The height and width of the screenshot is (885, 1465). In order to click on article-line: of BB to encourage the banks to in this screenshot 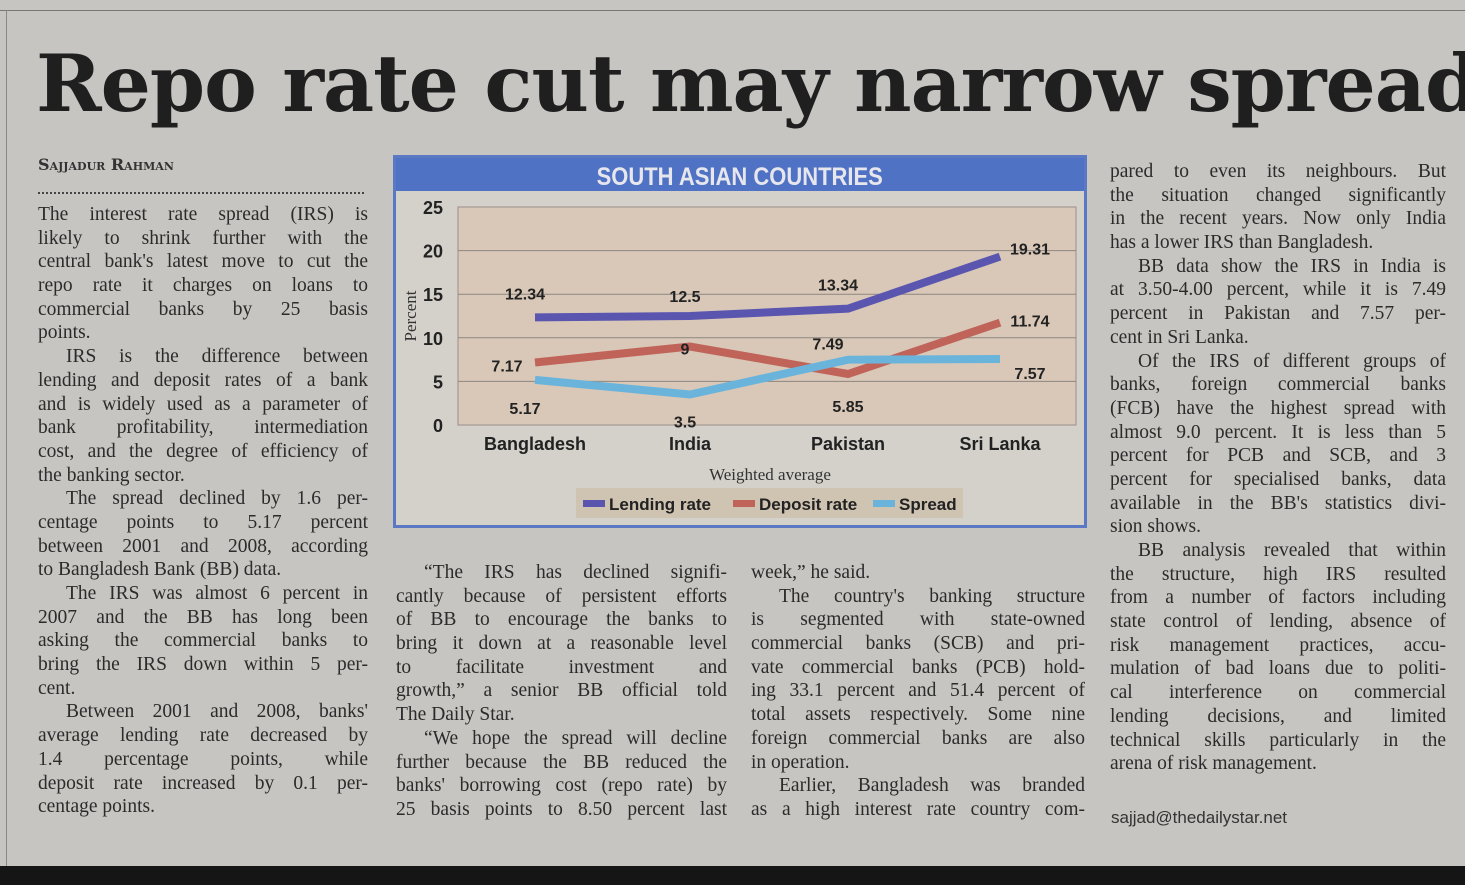, I will do `click(561, 620)`.